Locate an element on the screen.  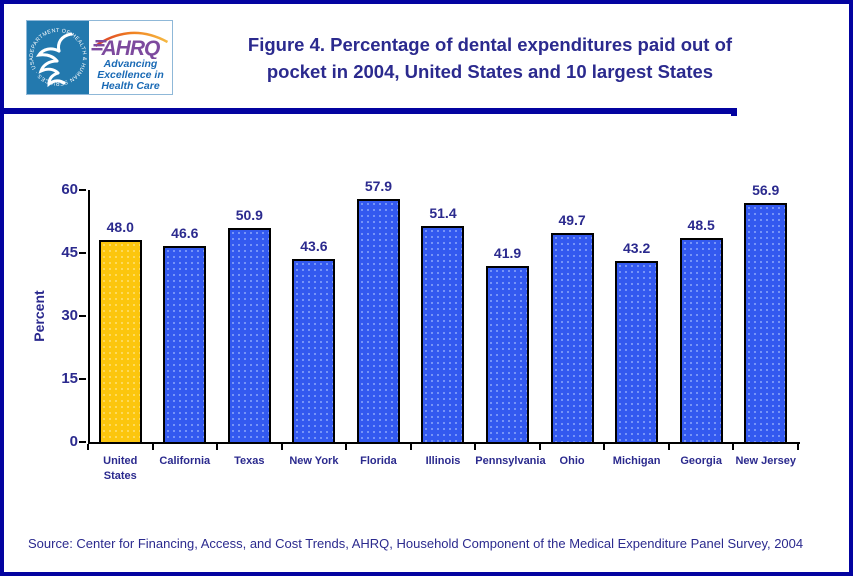
category-label-line: States is located at coordinates (120, 476).